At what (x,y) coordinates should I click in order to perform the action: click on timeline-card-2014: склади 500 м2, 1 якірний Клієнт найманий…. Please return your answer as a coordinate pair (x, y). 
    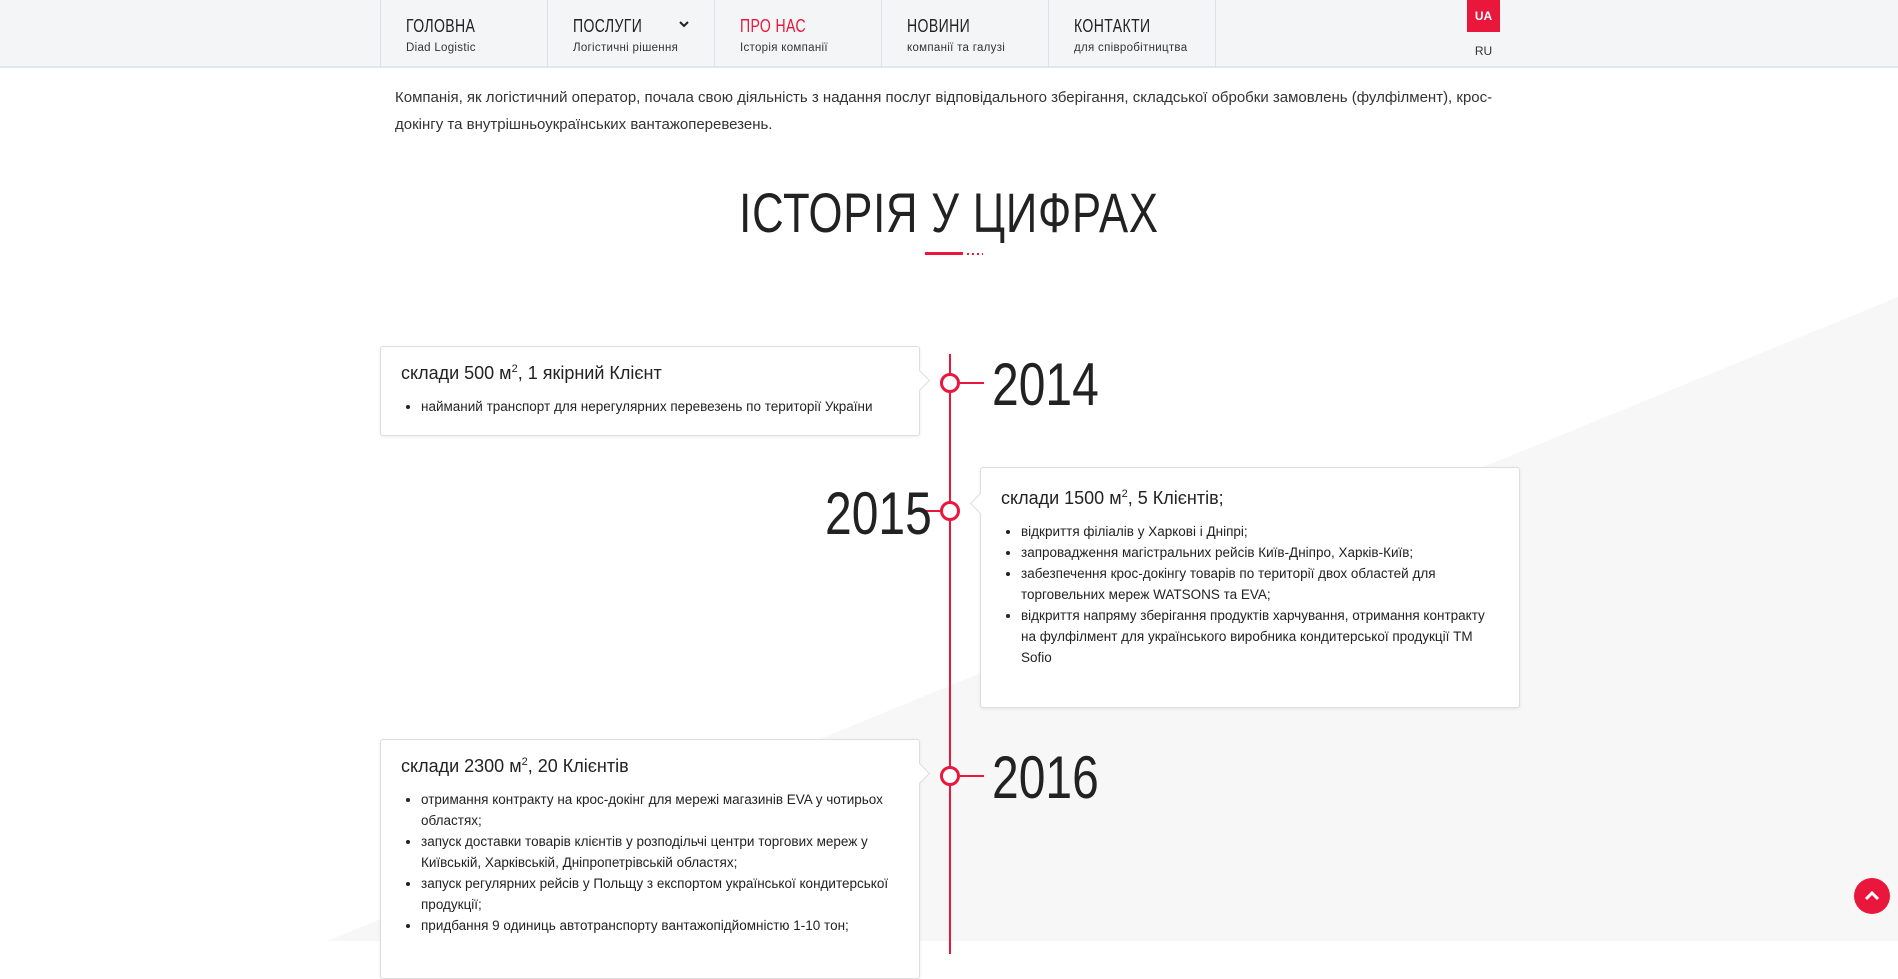
    Looking at the image, I should click on (650, 391).